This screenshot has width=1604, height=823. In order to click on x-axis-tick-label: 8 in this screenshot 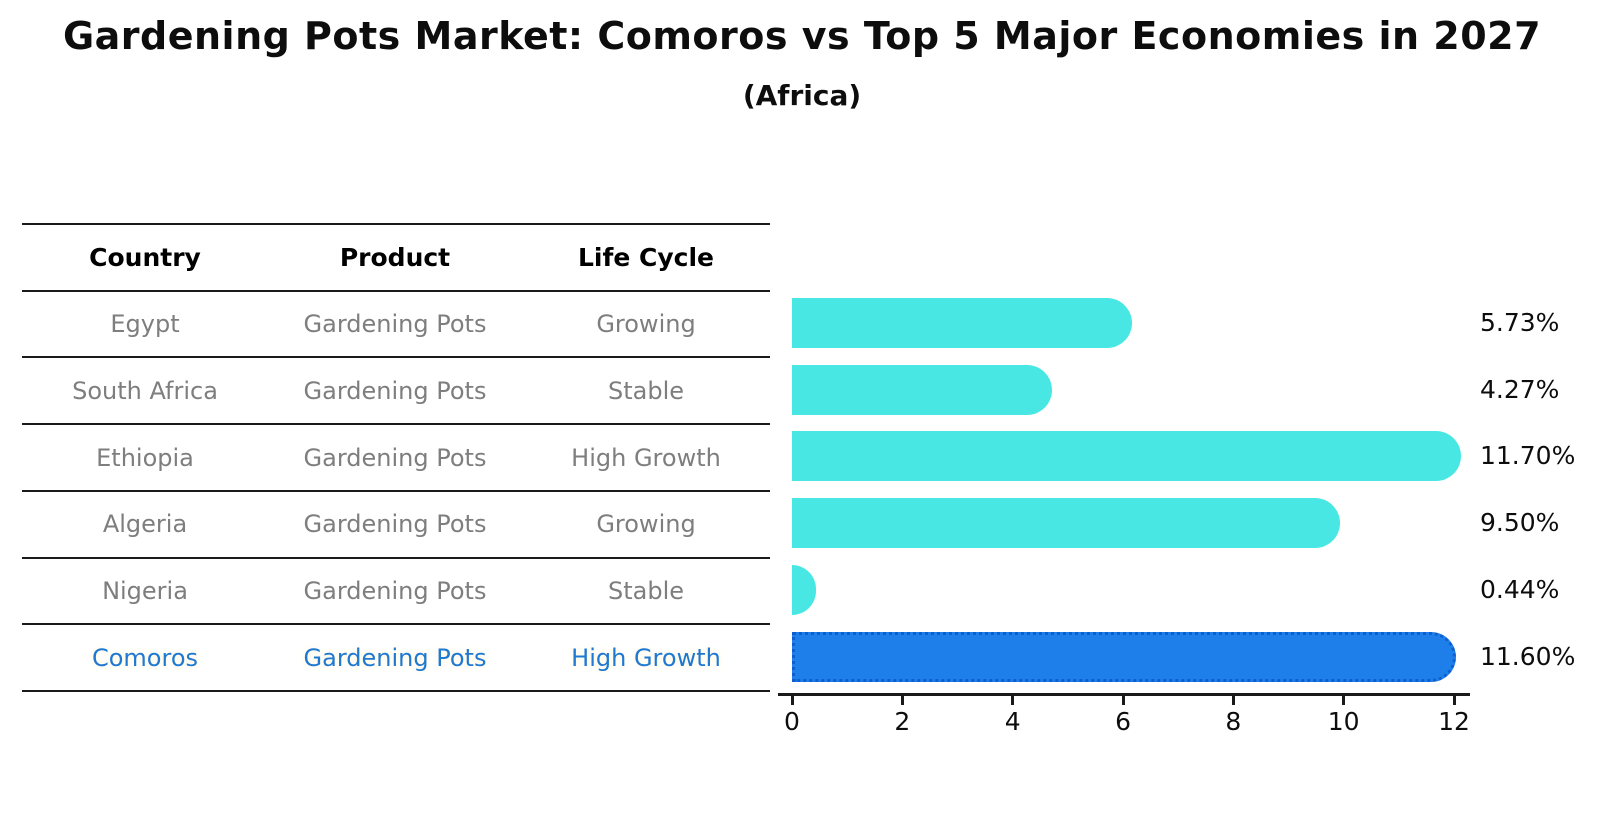, I will do `click(1233, 721)`.